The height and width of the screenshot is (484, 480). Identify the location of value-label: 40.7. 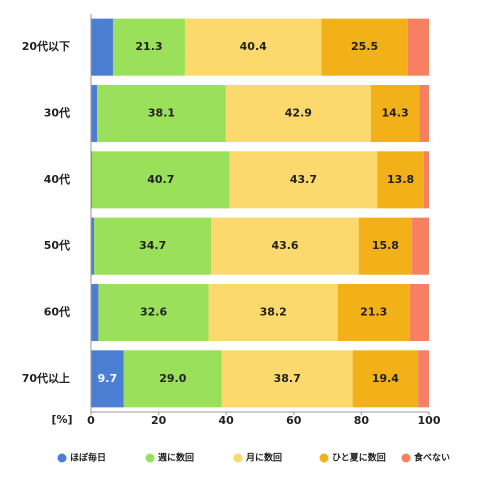
(160, 179).